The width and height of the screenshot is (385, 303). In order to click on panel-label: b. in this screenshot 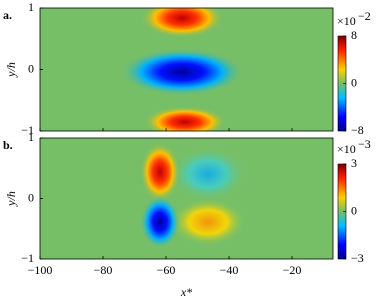, I will do `click(8, 145)`.